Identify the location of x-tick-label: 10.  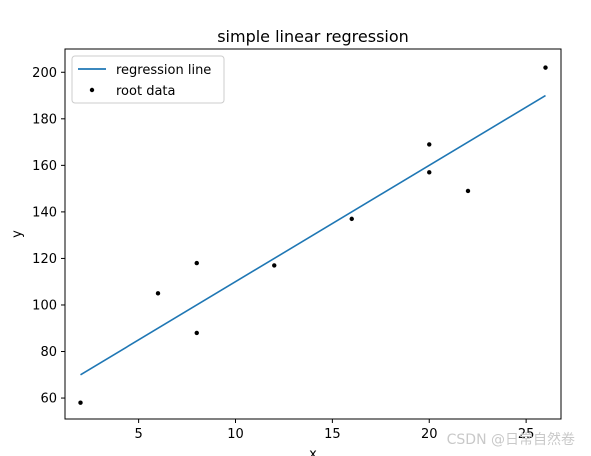
(235, 434).